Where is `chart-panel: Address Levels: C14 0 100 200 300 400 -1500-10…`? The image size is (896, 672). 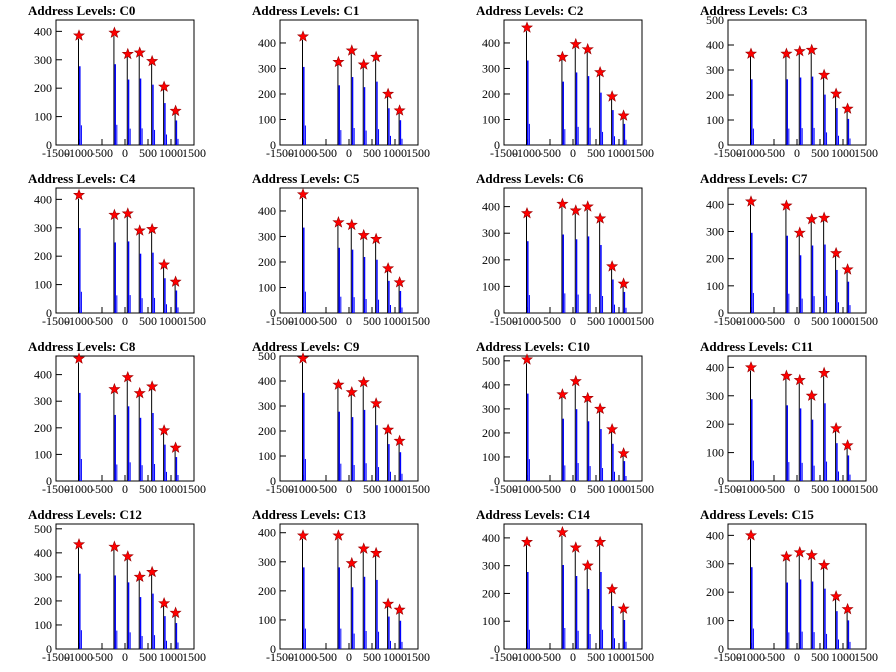 chart-panel: Address Levels: C14 0 100 200 300 400 -1500-10… is located at coordinates (565, 585).